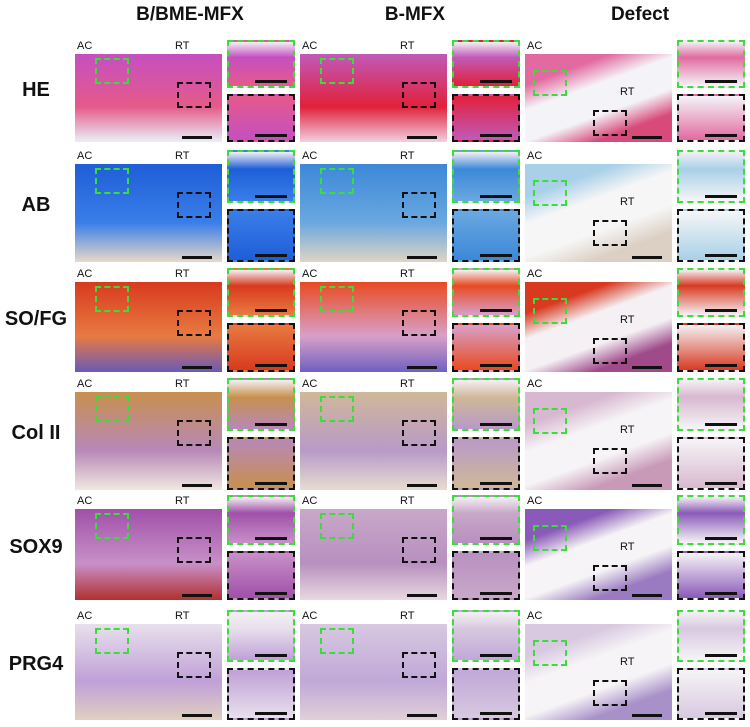 The image size is (750, 727). I want to click on column-title: B/BME-MFX, so click(190, 14).